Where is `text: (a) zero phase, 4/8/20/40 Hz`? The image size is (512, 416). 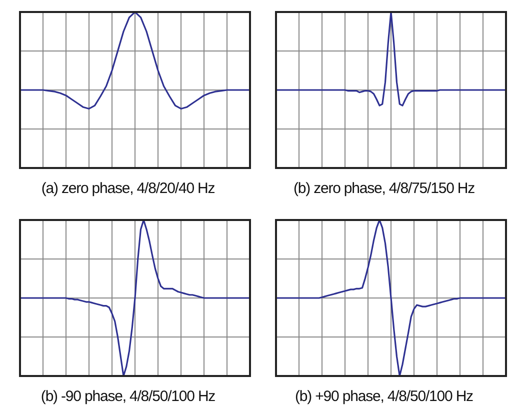 text: (a) zero phase, 4/8/20/40 Hz is located at coordinates (128, 188).